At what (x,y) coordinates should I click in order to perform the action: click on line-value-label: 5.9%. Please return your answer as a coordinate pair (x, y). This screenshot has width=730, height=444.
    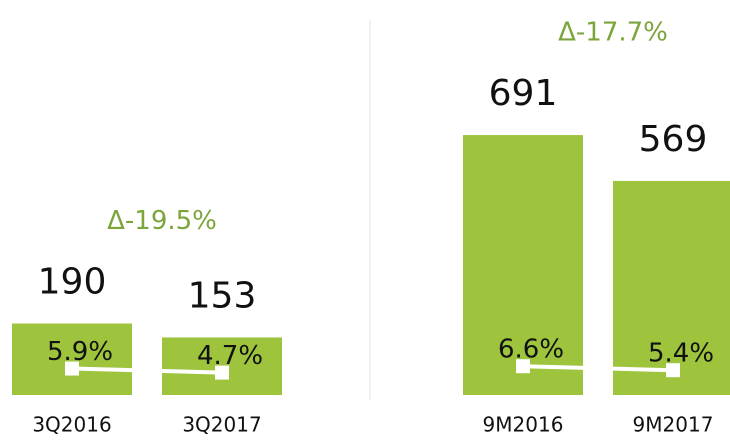
    Looking at the image, I should click on (80, 352).